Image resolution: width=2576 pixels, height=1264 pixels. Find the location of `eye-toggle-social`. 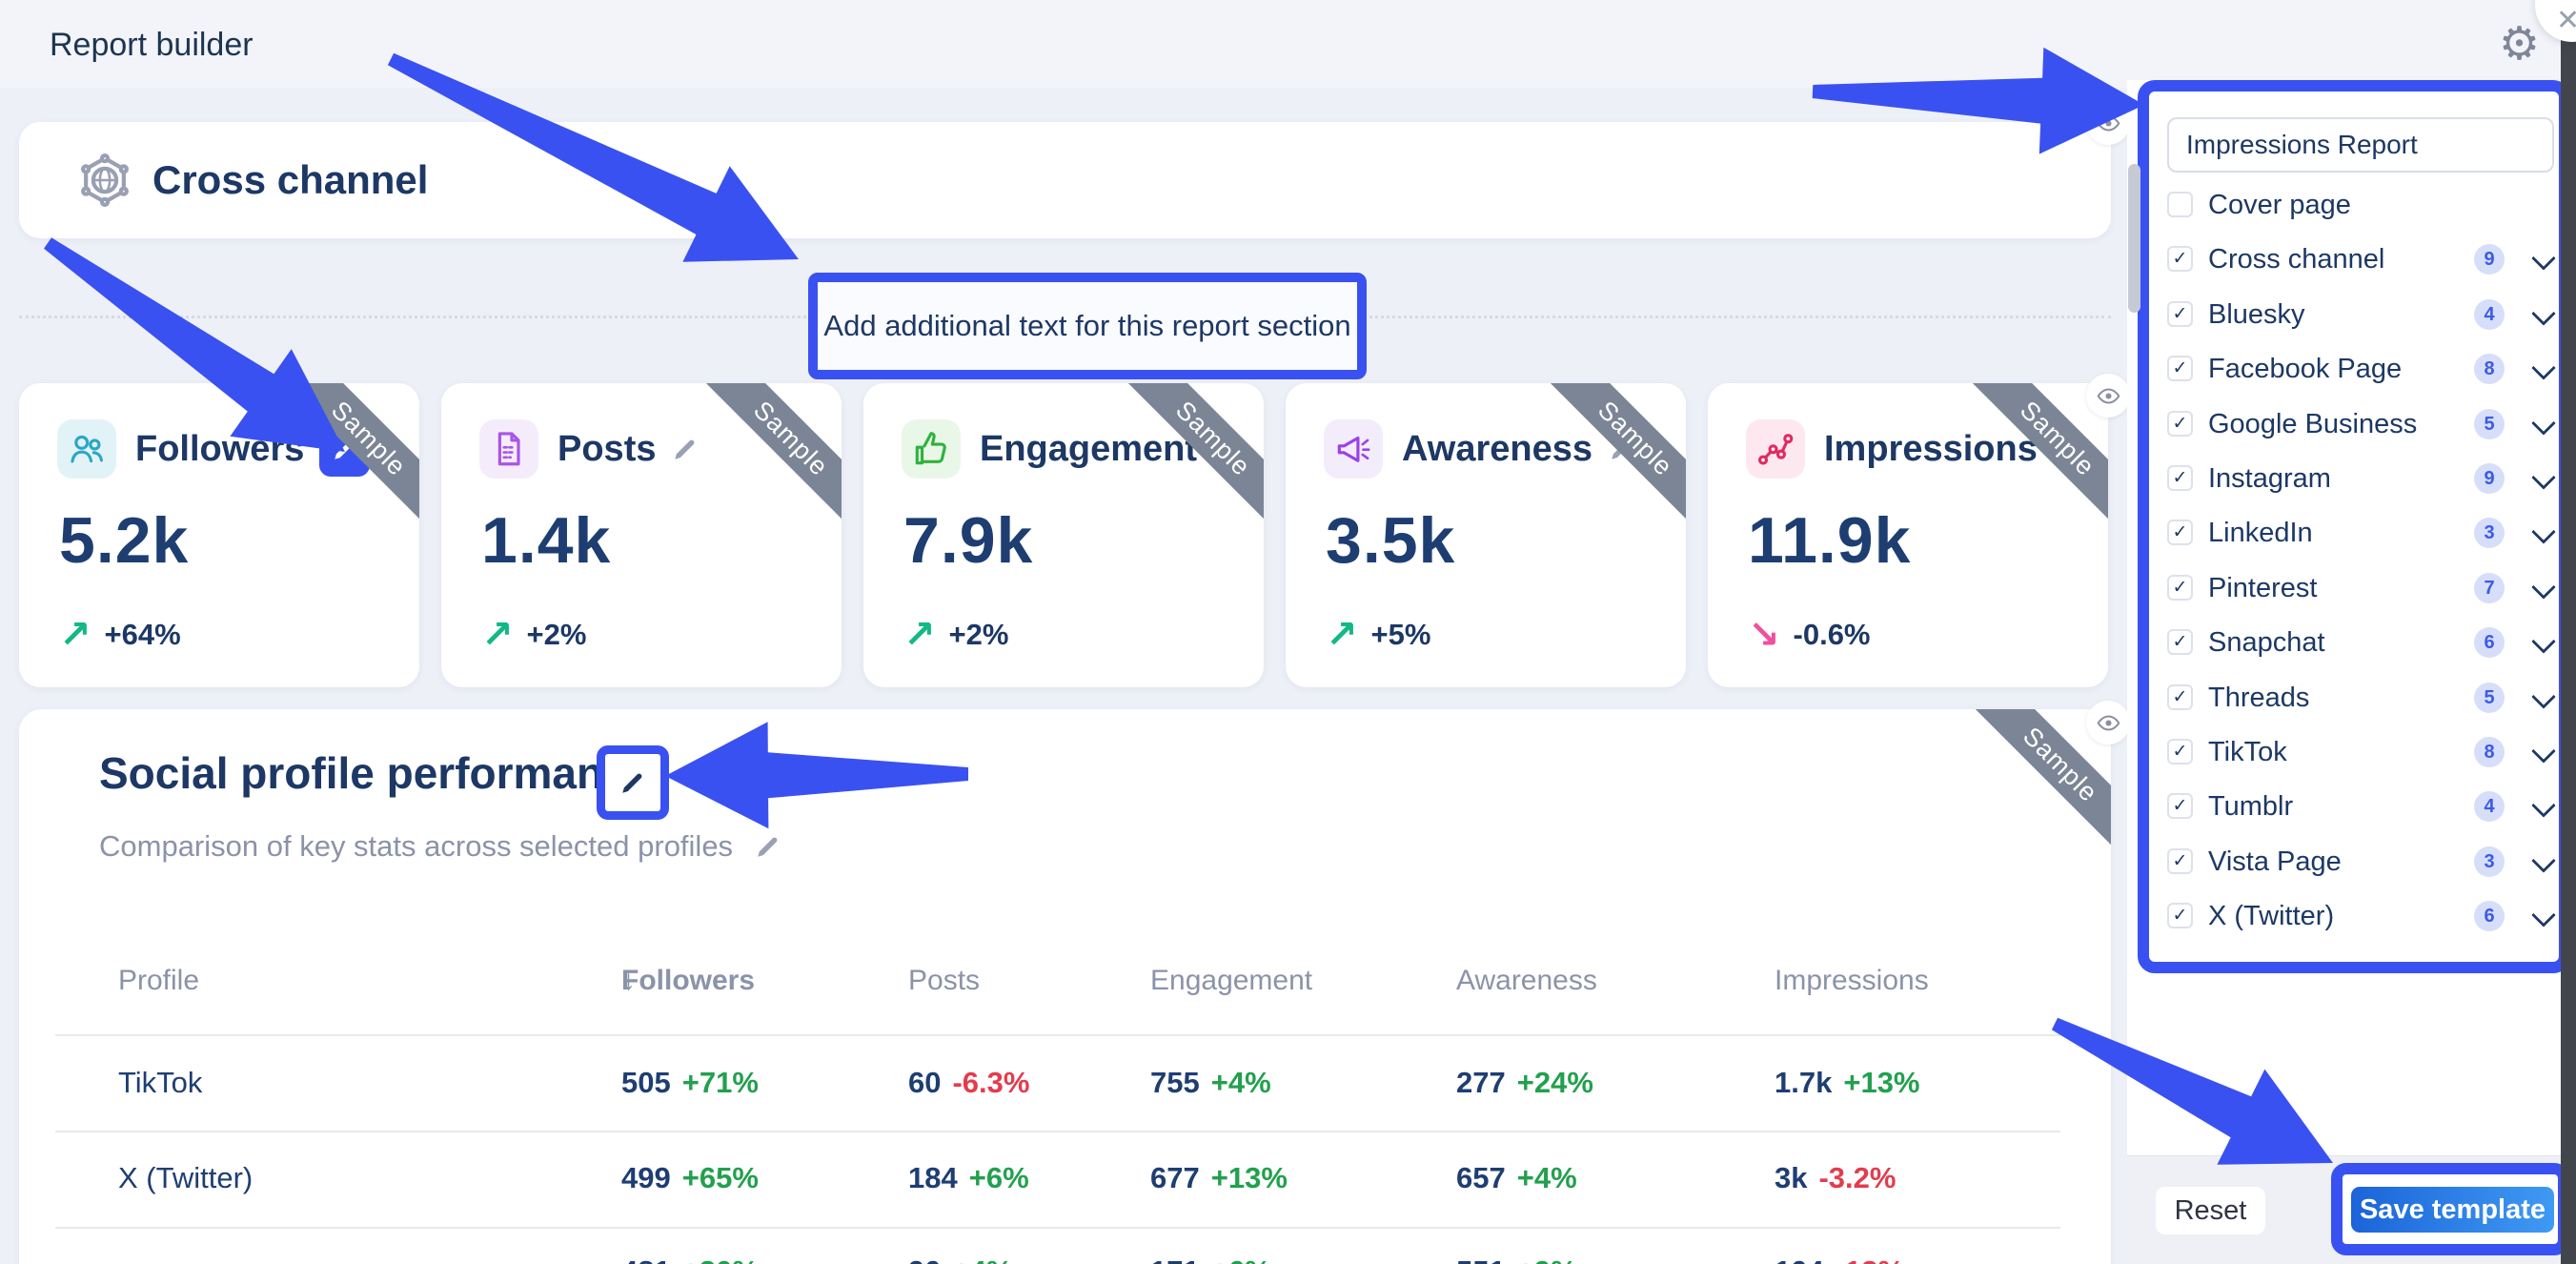

eye-toggle-social is located at coordinates (2108, 722).